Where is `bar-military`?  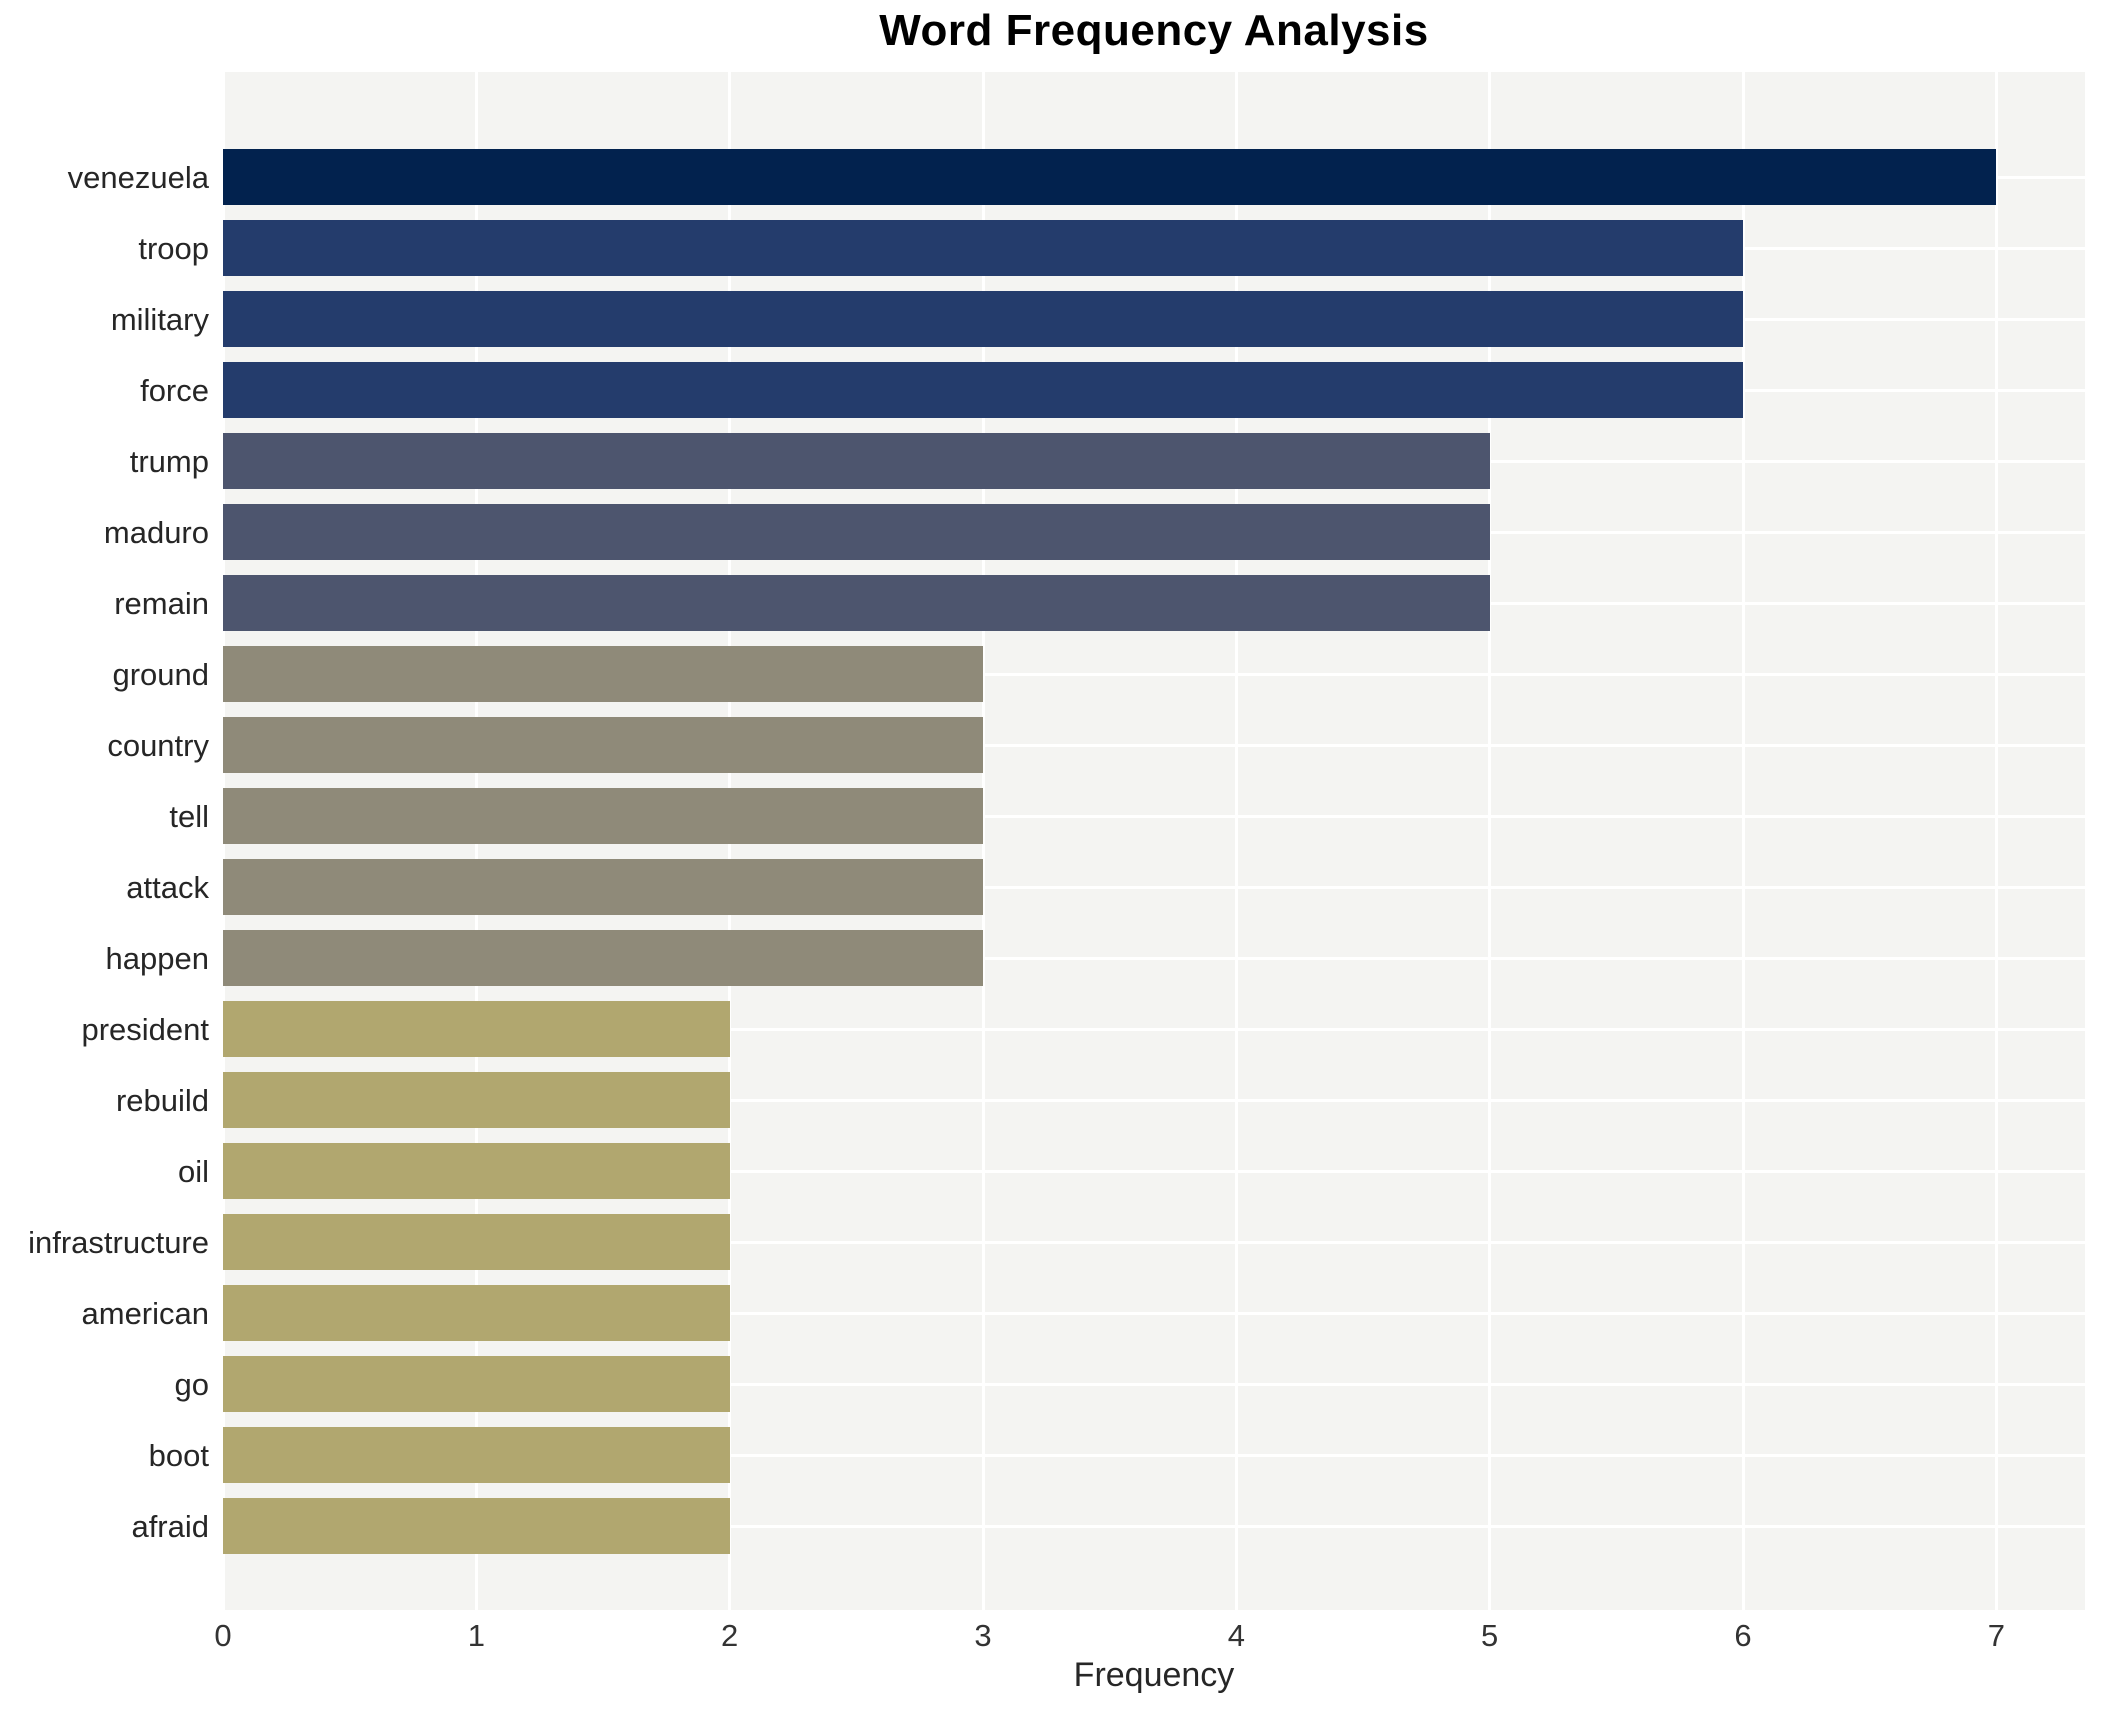 bar-military is located at coordinates (983, 319).